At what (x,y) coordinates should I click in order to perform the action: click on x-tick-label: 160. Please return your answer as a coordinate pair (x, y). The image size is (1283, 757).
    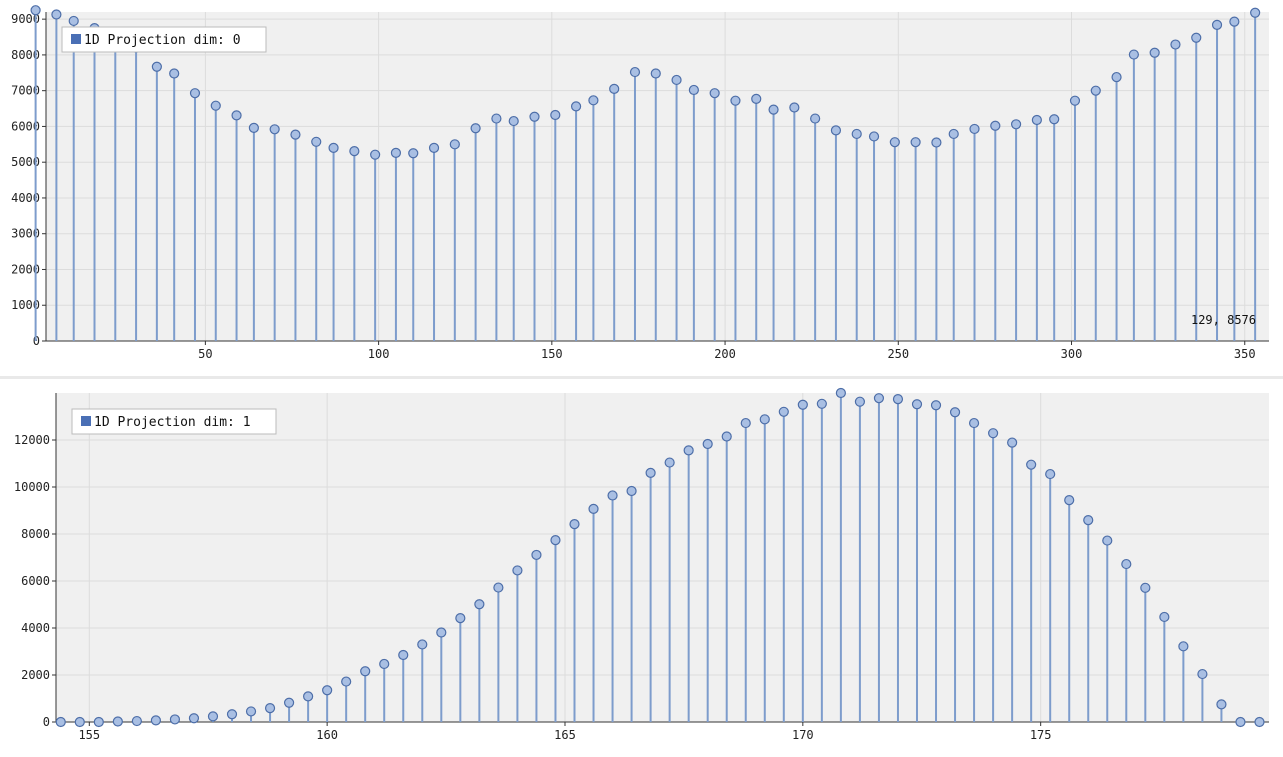
    Looking at the image, I should click on (327, 735).